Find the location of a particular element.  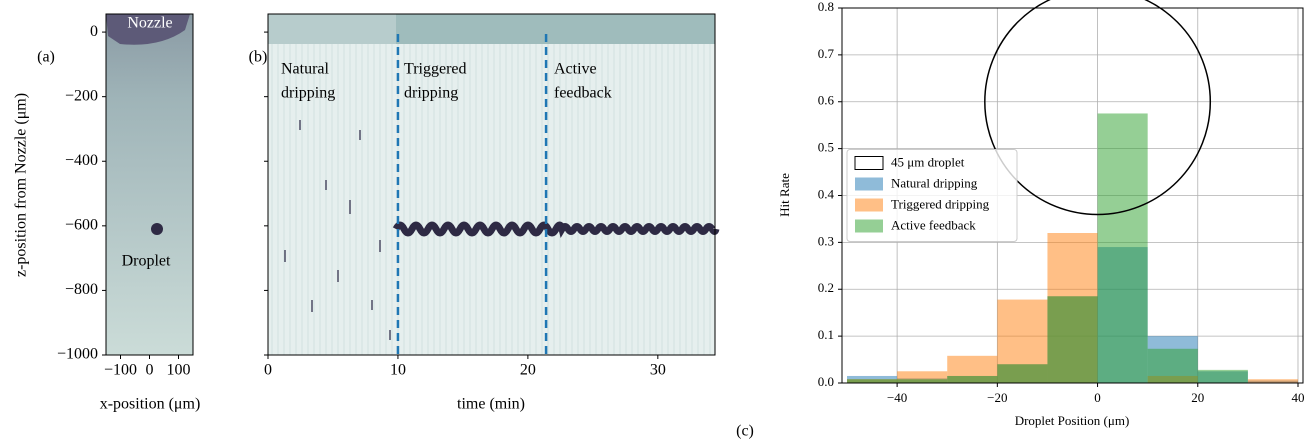

panel-label: (a) is located at coordinates (46, 57).